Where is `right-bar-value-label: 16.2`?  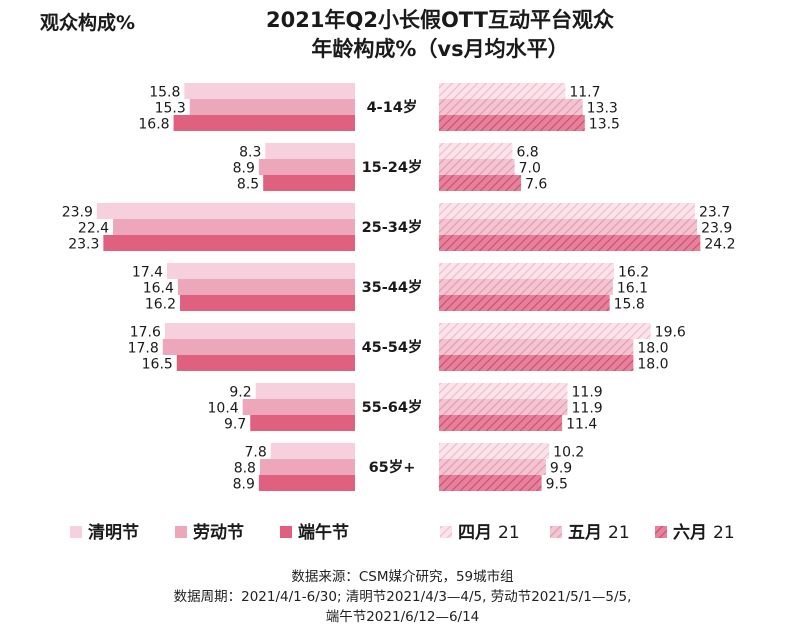 right-bar-value-label: 16.2 is located at coordinates (633, 273).